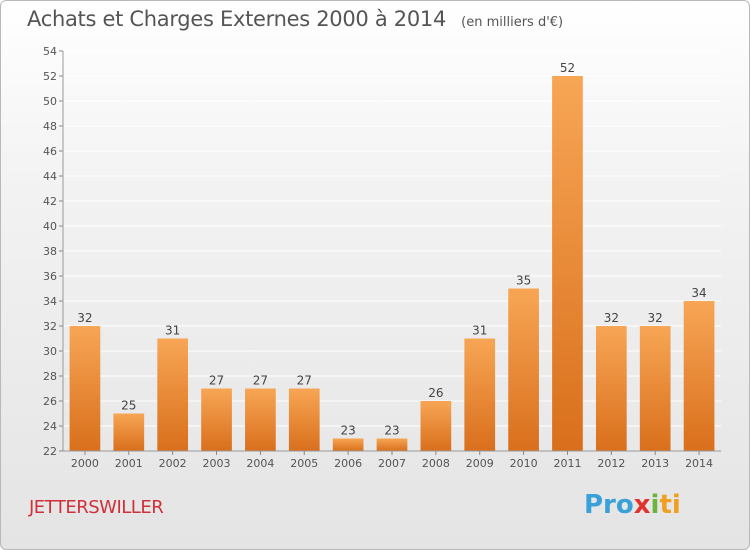 This screenshot has height=550, width=750. Describe the element at coordinates (436, 463) in the screenshot. I see `x-tick-label: 2008` at that location.